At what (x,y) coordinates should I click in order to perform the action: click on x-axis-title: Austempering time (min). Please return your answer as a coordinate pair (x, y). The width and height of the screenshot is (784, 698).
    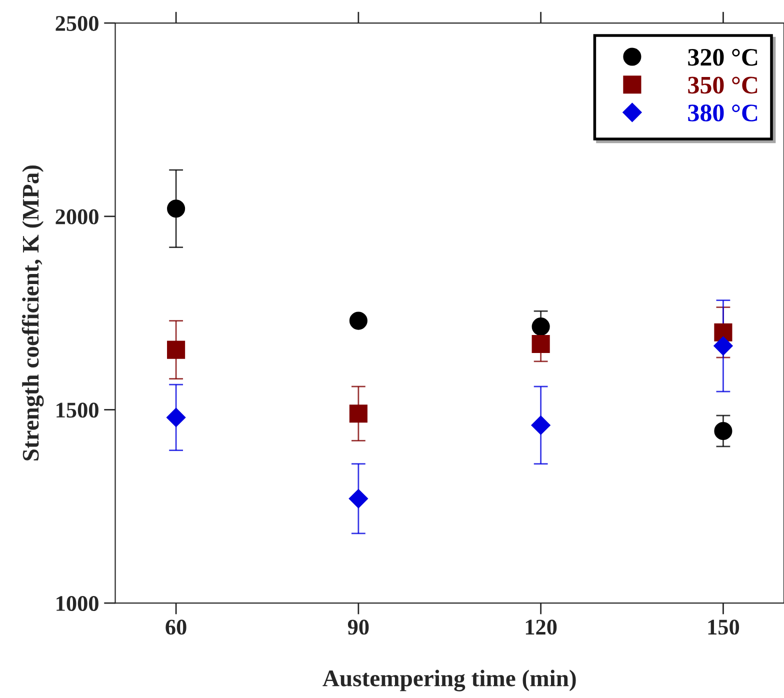
    Looking at the image, I should click on (449, 681).